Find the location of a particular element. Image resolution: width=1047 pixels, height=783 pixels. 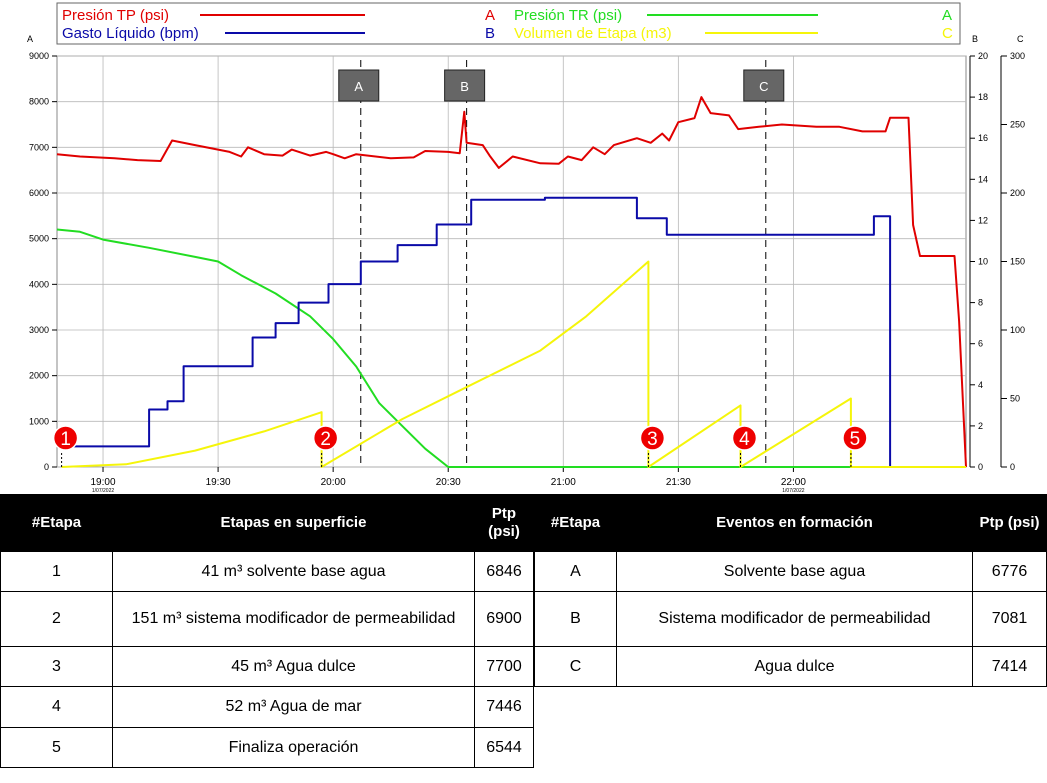

legend-axis-letter: B is located at coordinates (490, 33).